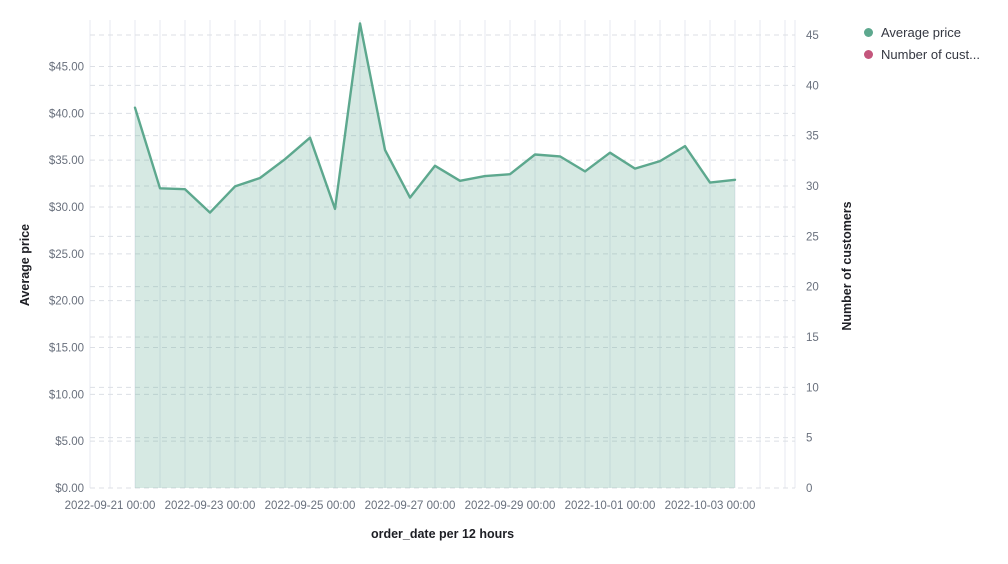 This screenshot has width=1008, height=564. What do you see at coordinates (812, 237) in the screenshot?
I see `y-right-tick-label: 25` at bounding box center [812, 237].